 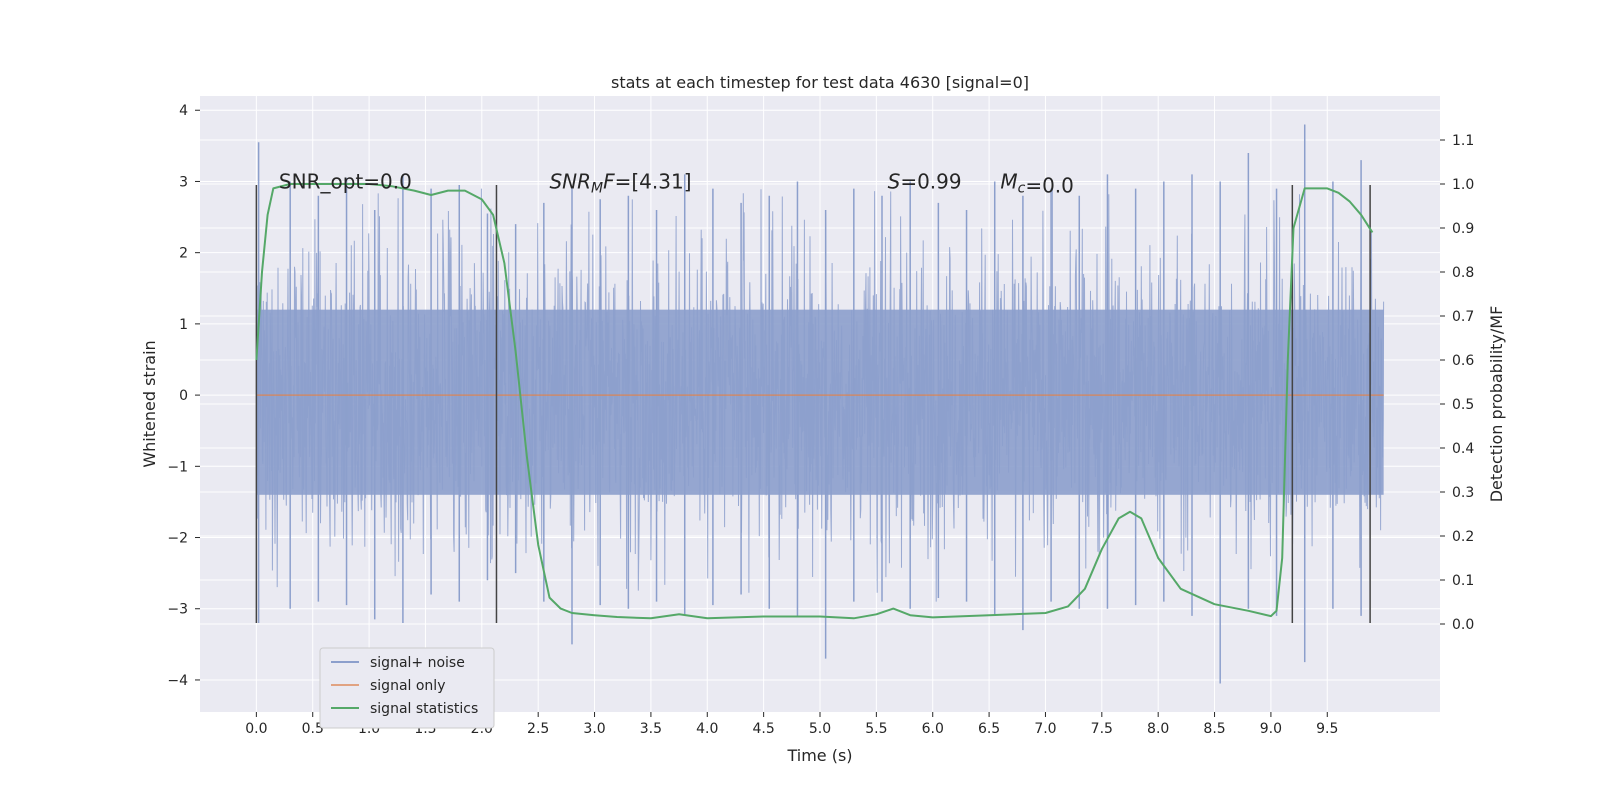 What do you see at coordinates (594, 729) in the screenshot?
I see `x-tick-label-6: 3.0` at bounding box center [594, 729].